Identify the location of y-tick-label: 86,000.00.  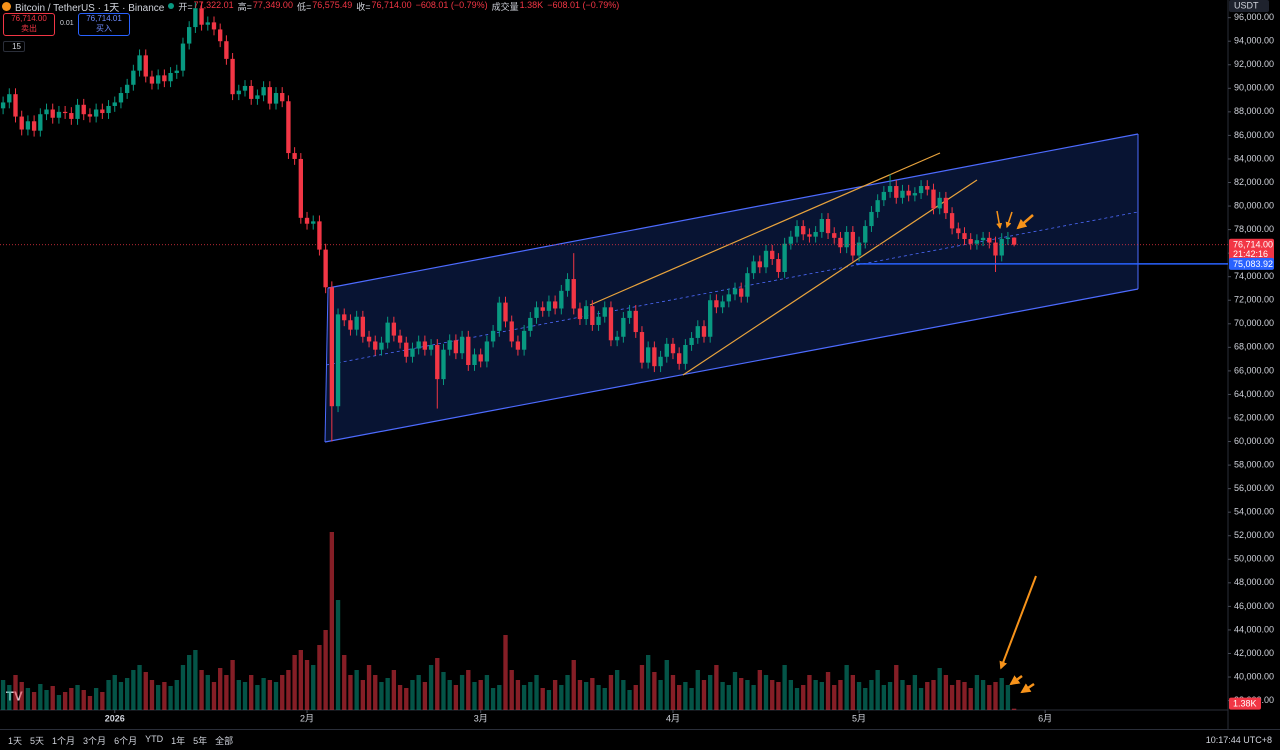
(1254, 135).